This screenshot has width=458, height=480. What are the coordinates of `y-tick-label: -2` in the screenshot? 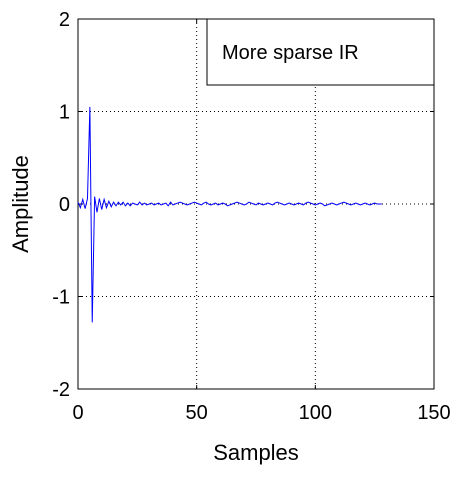 It's located at (61, 390).